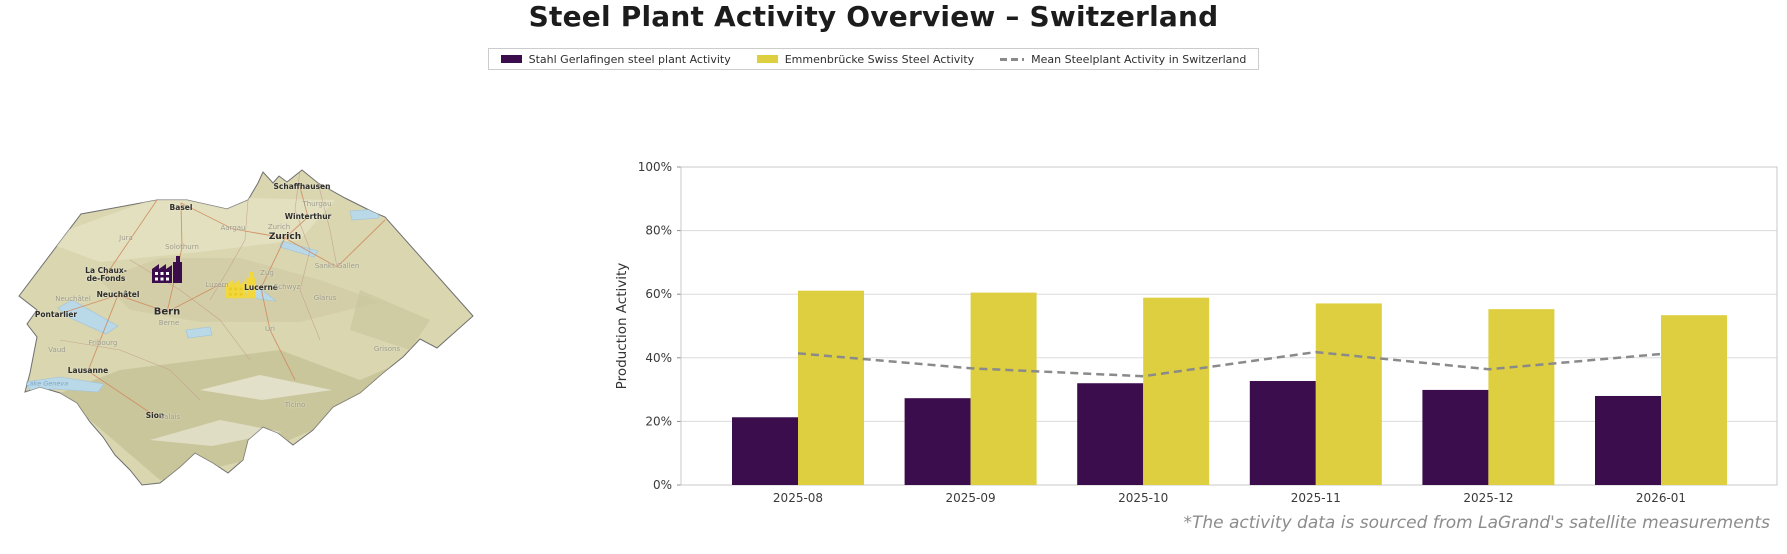 This screenshot has height=554, width=1787. Describe the element at coordinates (299, 249) in the screenshot. I see `lake-zurich` at that location.